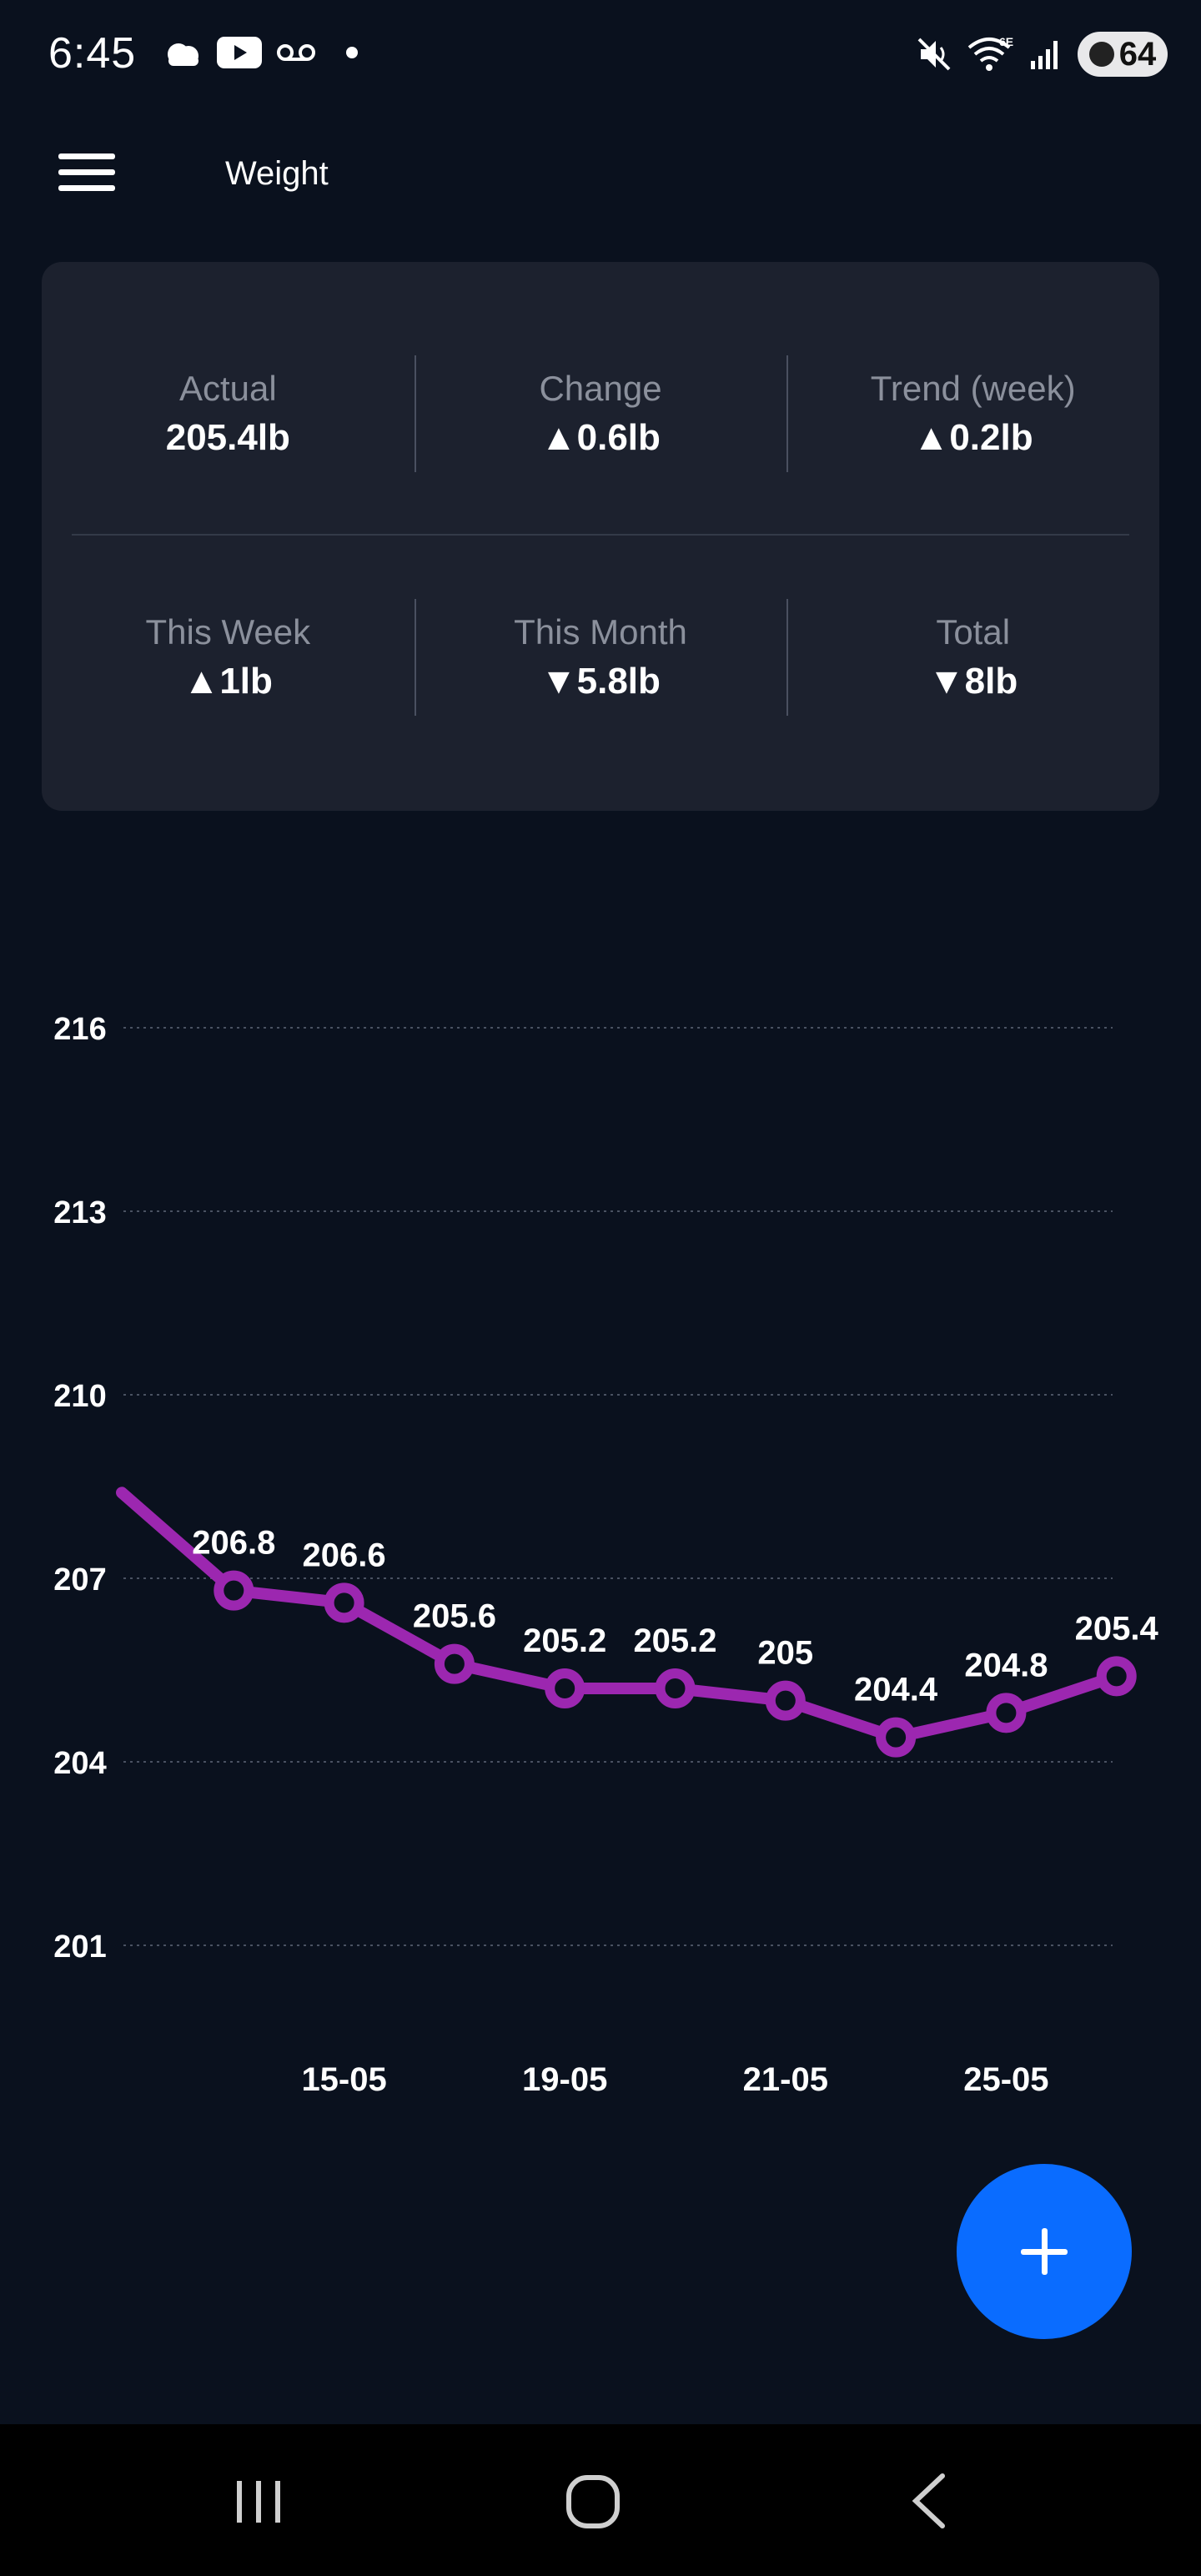 Image resolution: width=1201 pixels, height=2576 pixels. I want to click on wifi-icon: 6E, so click(990, 53).